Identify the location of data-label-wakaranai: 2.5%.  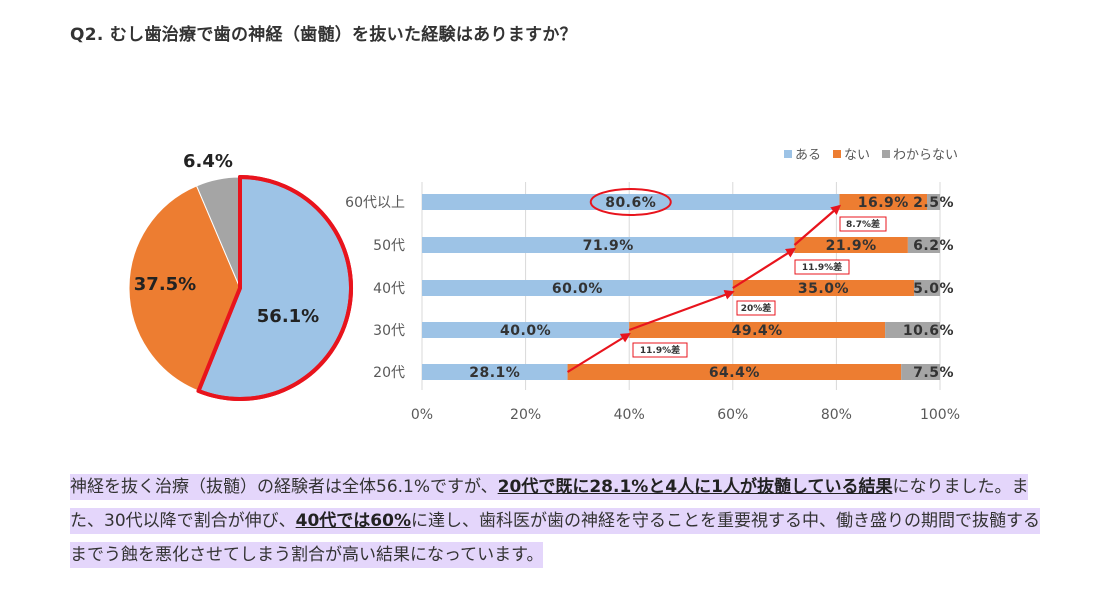
(933, 203).